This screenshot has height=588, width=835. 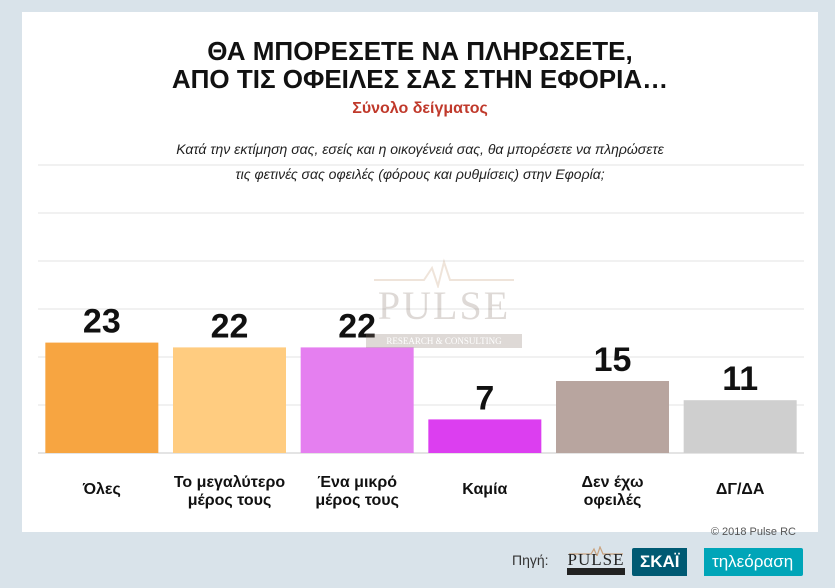 I want to click on watermark-sub: RESEARCH & CONSULTING, so click(x=444, y=341).